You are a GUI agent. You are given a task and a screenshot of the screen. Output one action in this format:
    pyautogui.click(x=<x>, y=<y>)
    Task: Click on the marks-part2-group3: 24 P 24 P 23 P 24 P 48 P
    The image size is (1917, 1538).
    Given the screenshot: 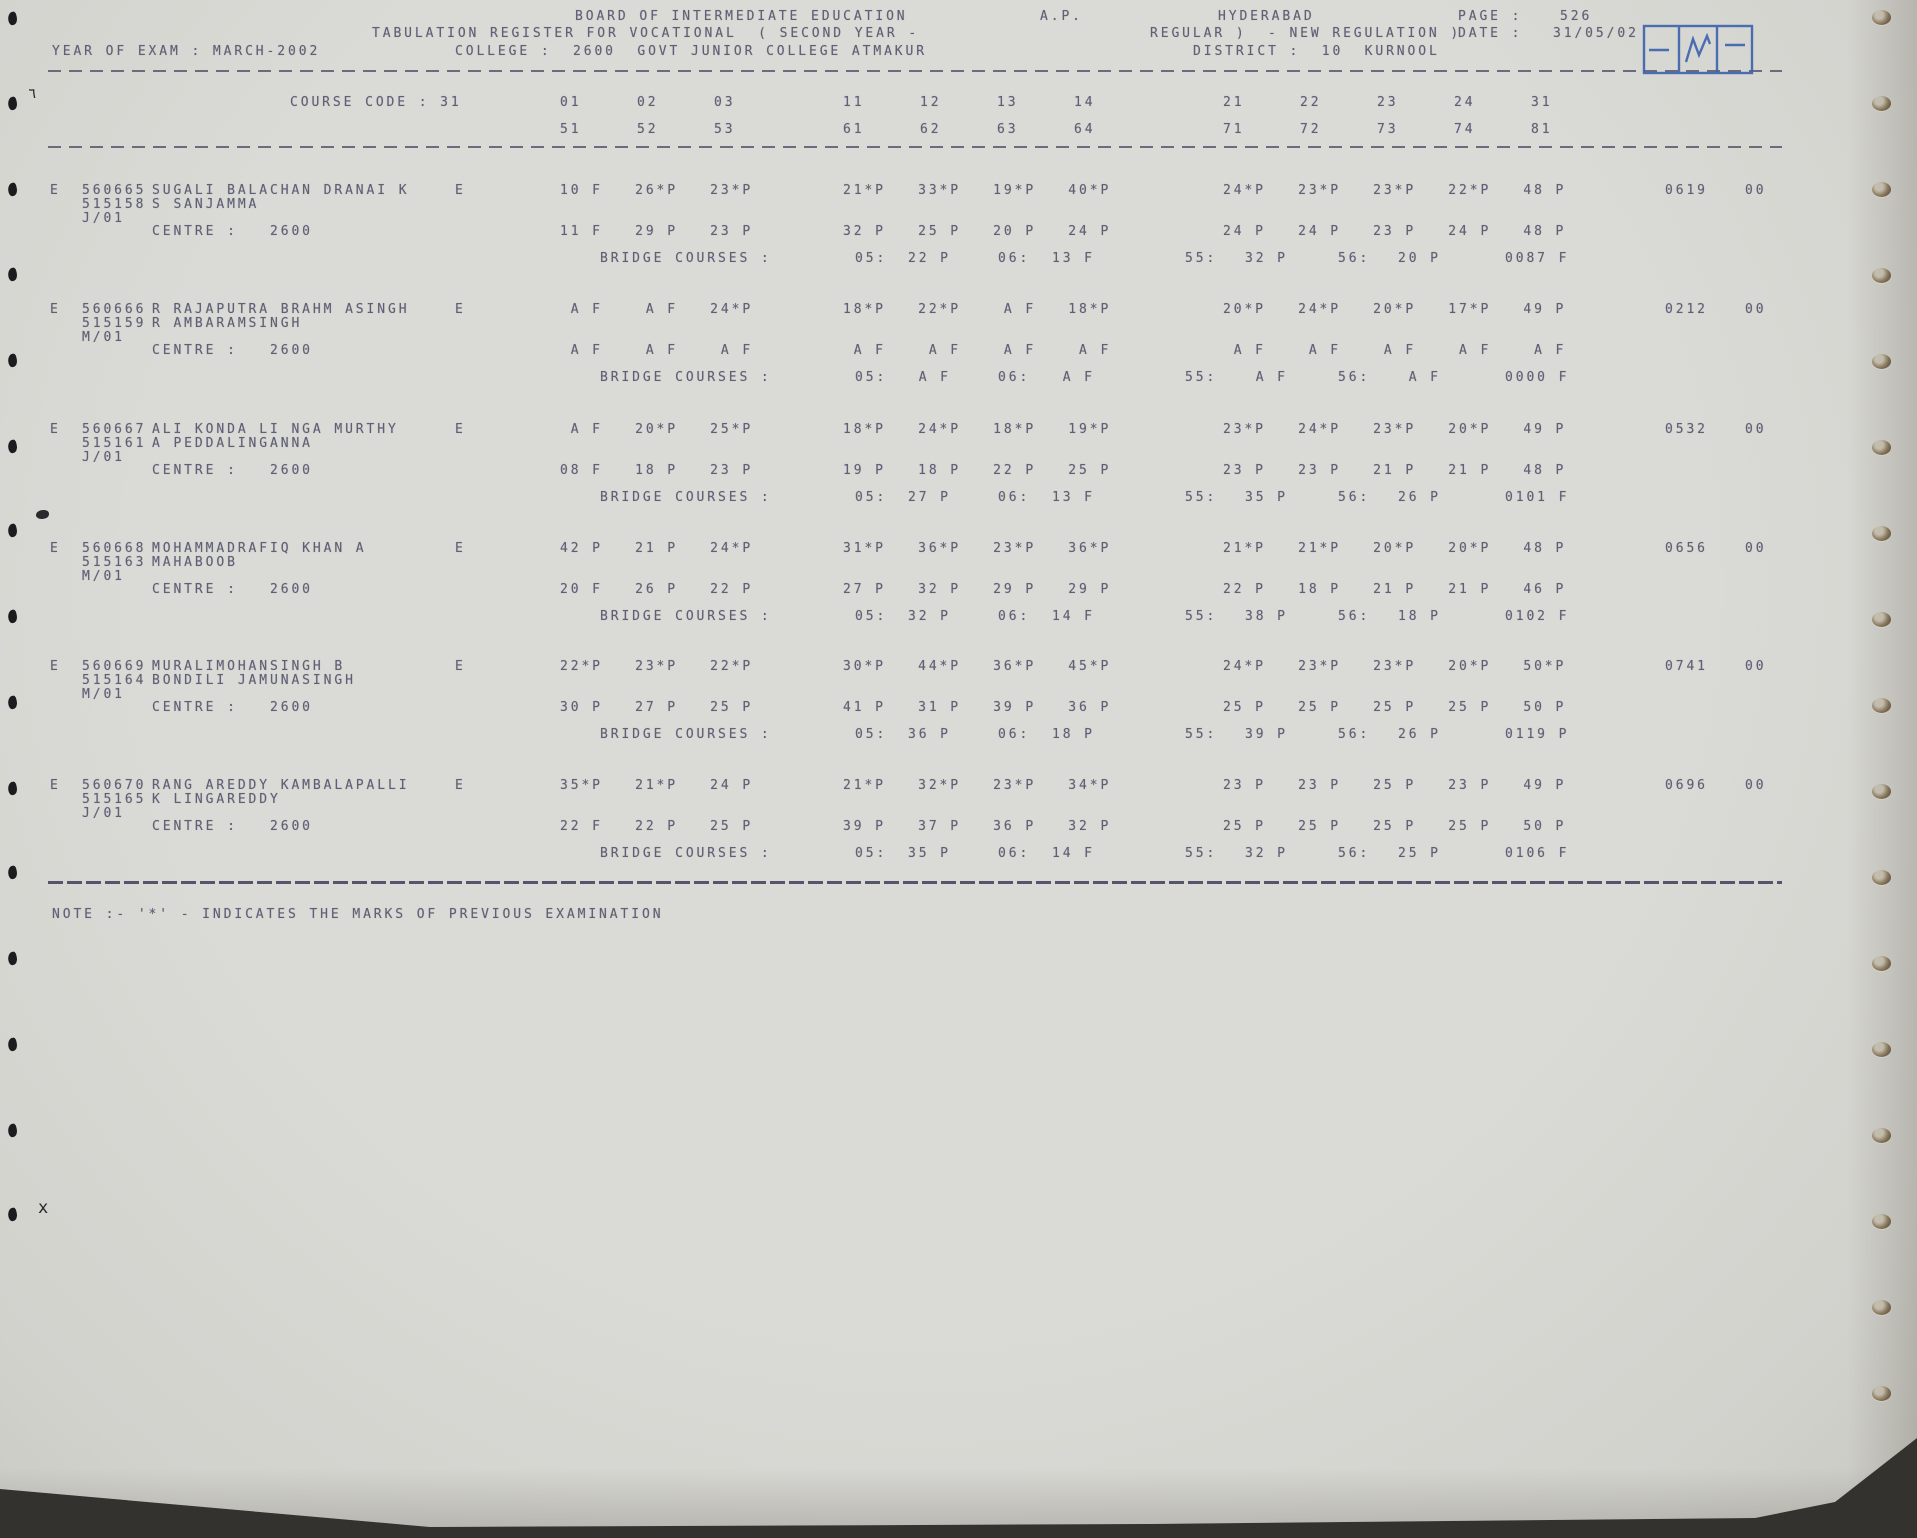 What is the action you would take?
    pyautogui.click(x=1395, y=231)
    